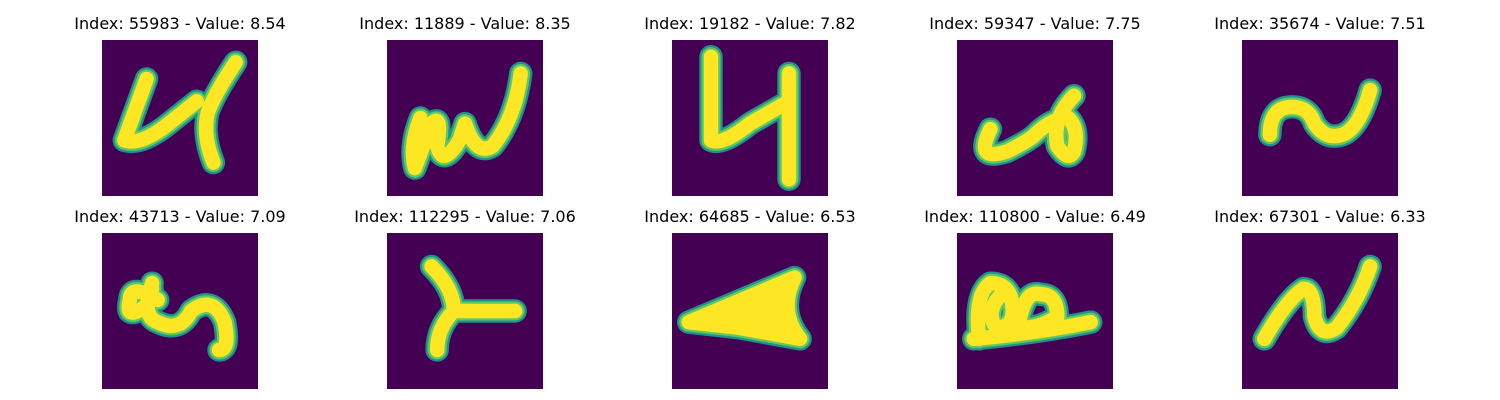  Describe the element at coordinates (1317, 302) in the screenshot. I see `glyph-n-wave-icon` at that location.